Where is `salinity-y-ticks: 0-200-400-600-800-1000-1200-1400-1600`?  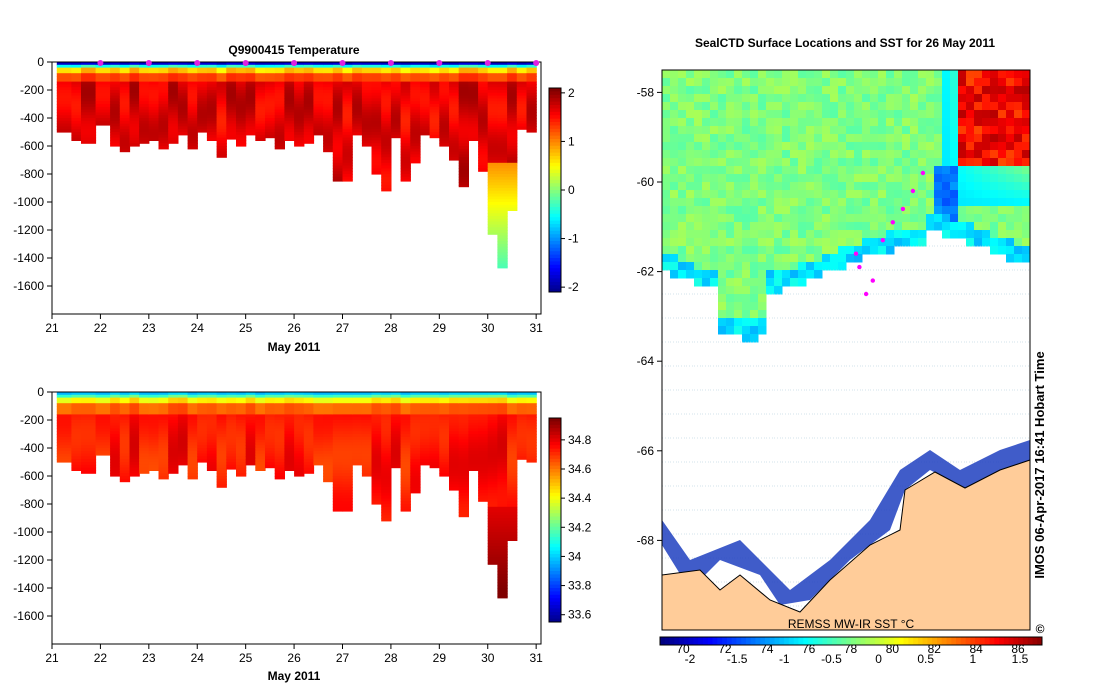
salinity-y-ticks: 0-200-400-600-800-1000-1200-1400-1600 is located at coordinates (32, 504).